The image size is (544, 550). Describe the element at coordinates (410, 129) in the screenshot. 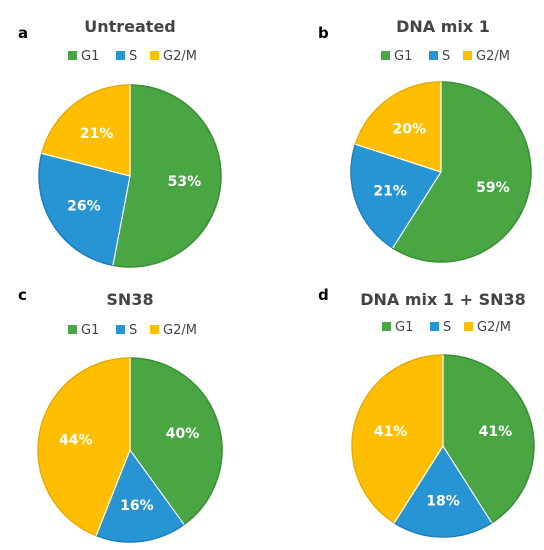

I see `data-label: 20%` at that location.